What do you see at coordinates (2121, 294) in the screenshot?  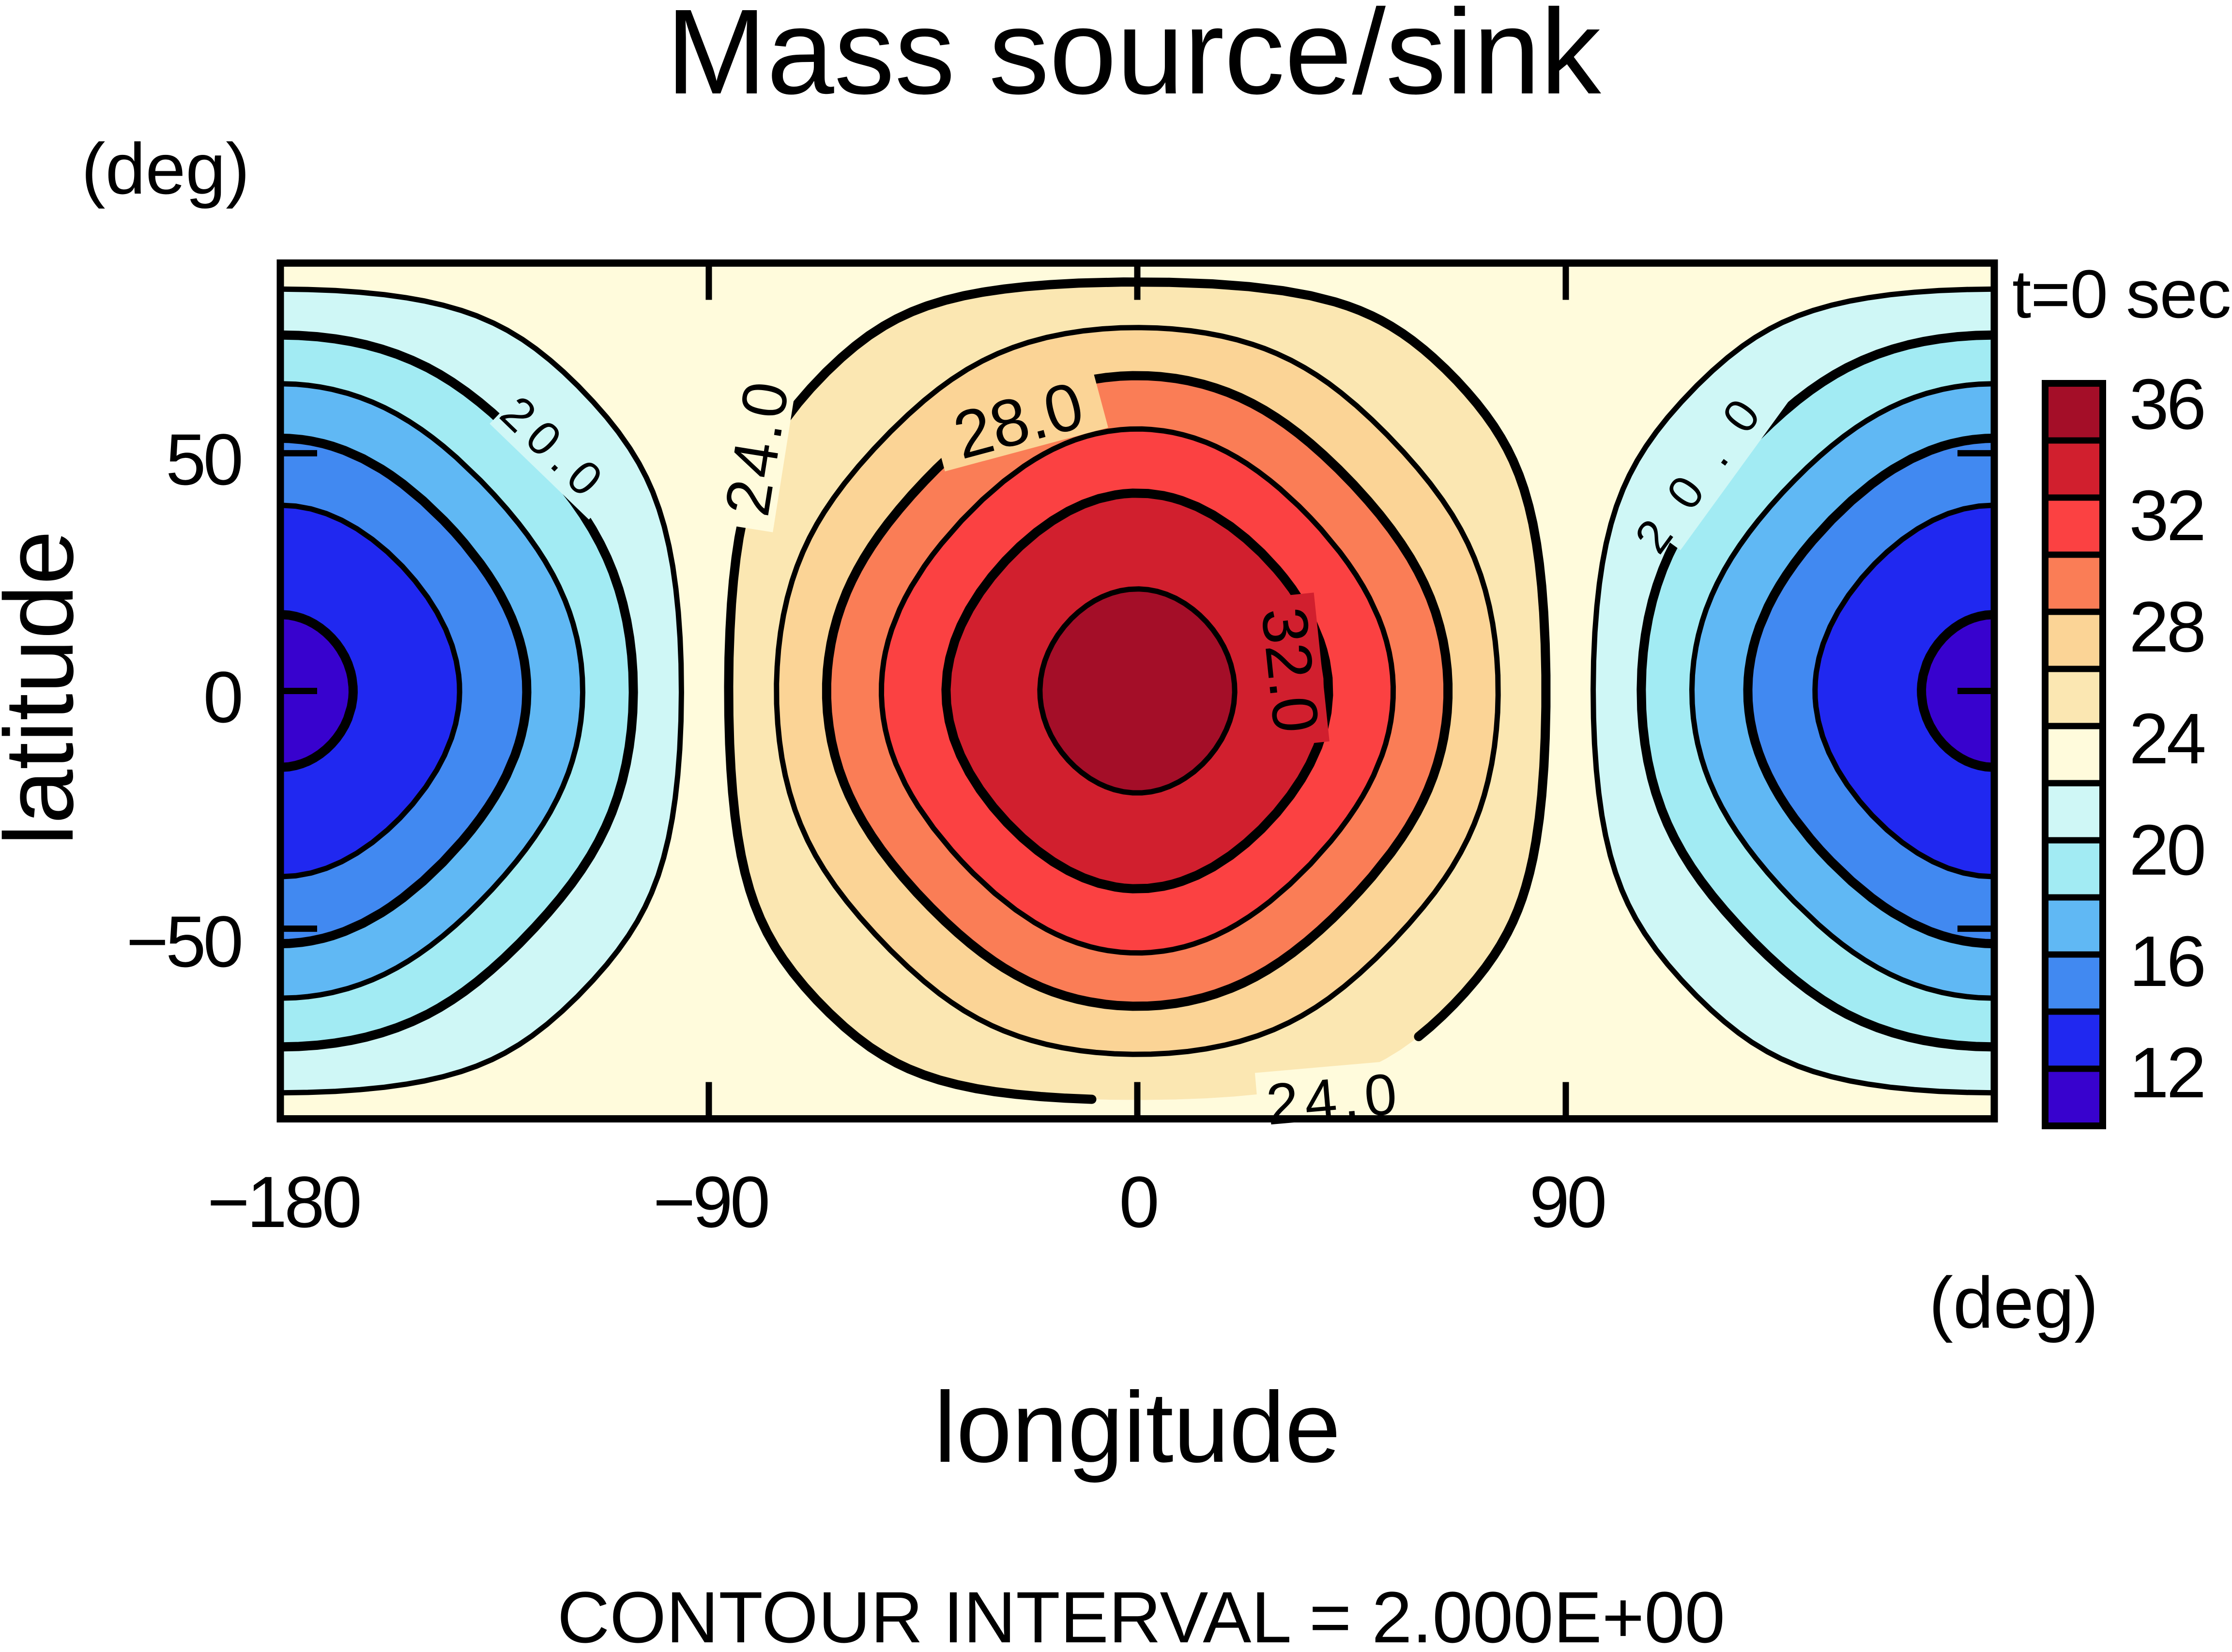 I see `svg-text: t=0 sec` at bounding box center [2121, 294].